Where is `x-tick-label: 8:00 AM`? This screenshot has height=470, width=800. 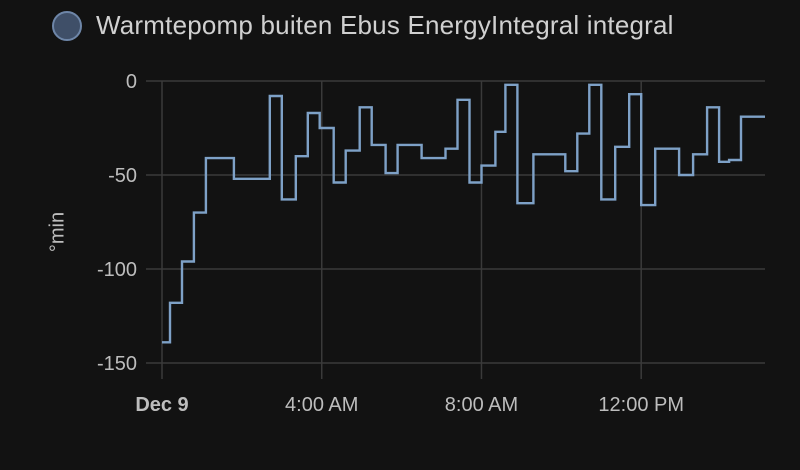 x-tick-label: 8:00 AM is located at coordinates (481, 405).